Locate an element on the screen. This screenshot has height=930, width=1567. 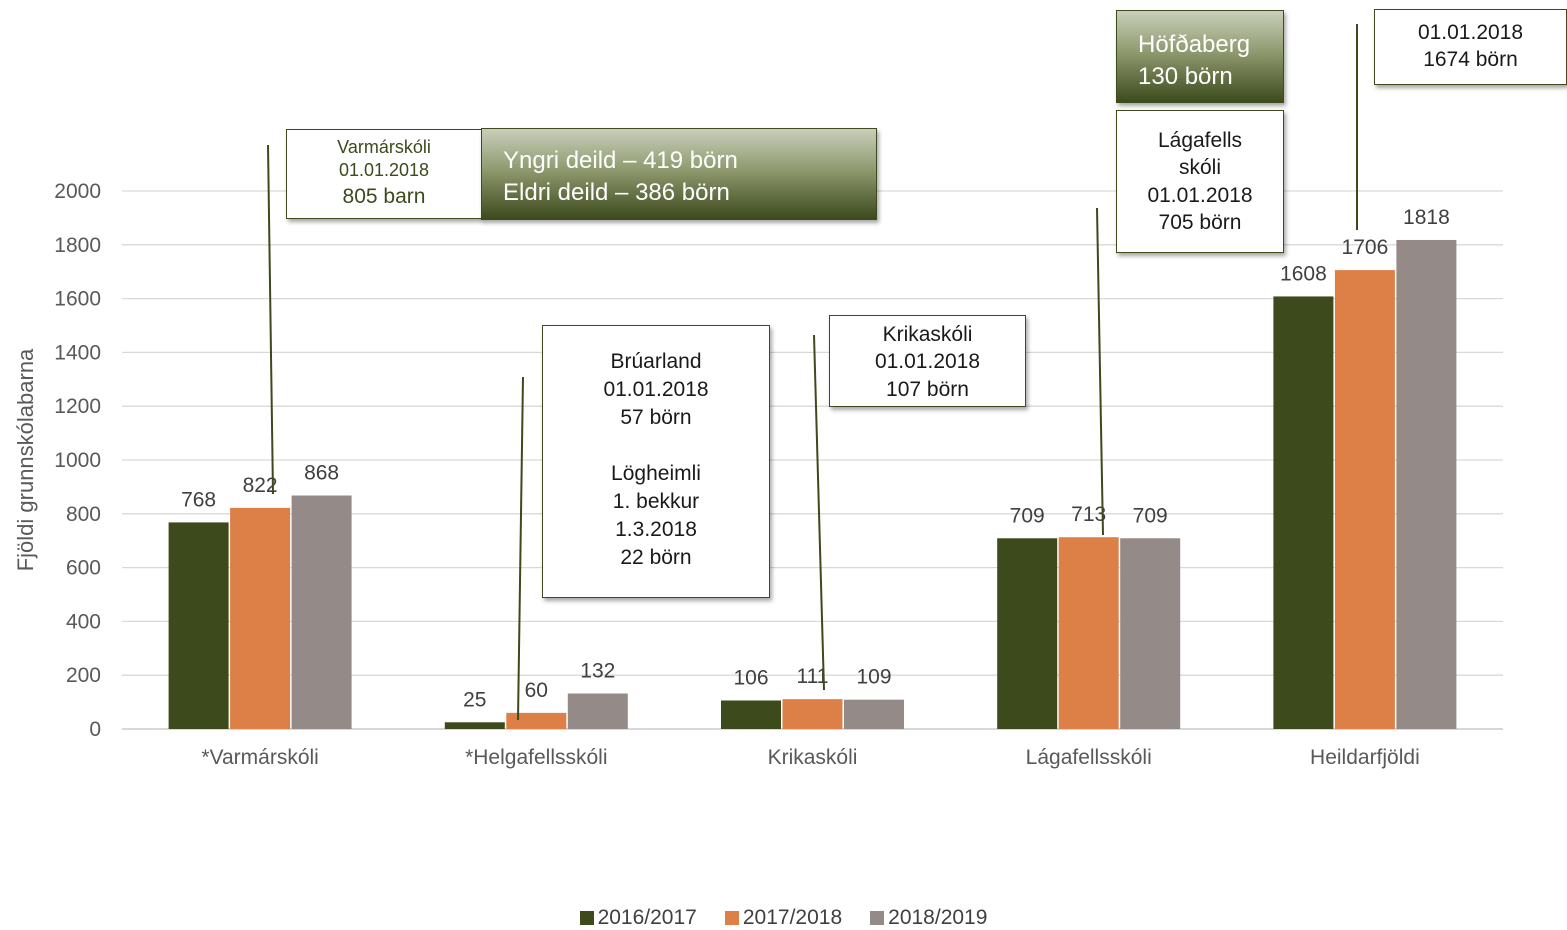
callout-line: 57 börn is located at coordinates (656, 417).